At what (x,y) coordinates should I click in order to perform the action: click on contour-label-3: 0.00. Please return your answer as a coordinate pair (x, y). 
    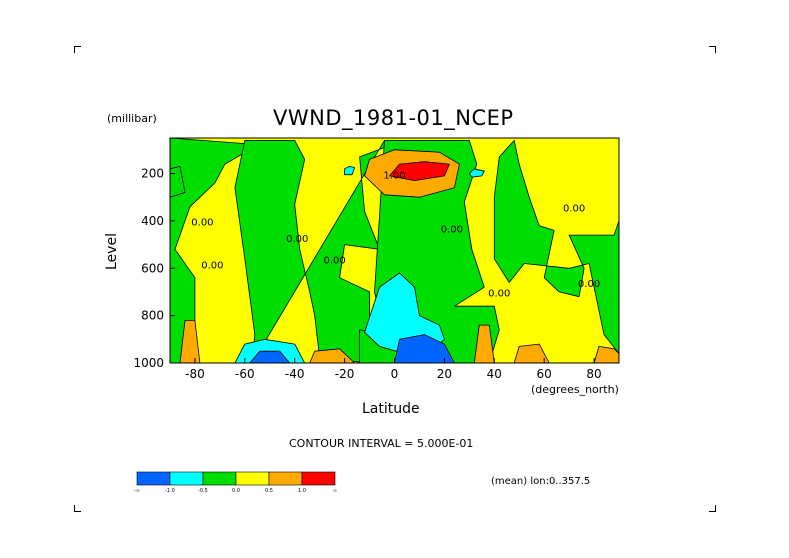
    Looking at the image, I should click on (335, 261).